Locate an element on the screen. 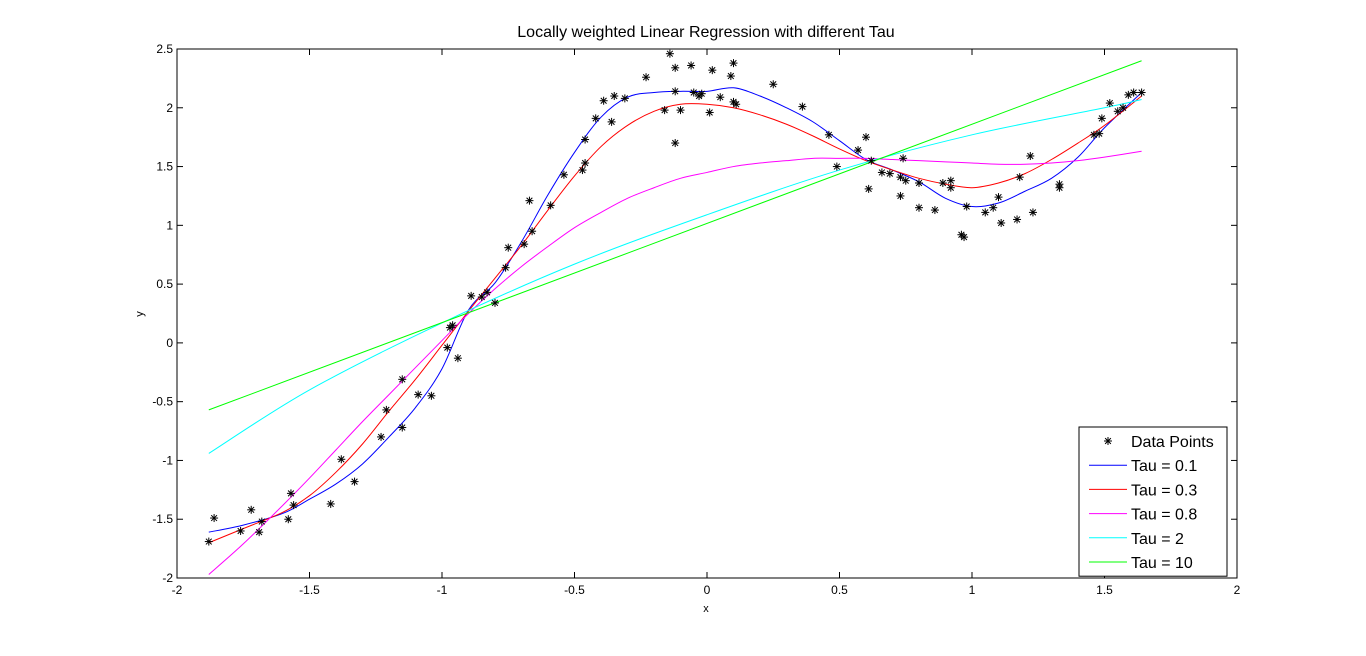 This screenshot has width=1366, height=656. y-tick-label: 1 is located at coordinates (169, 225).